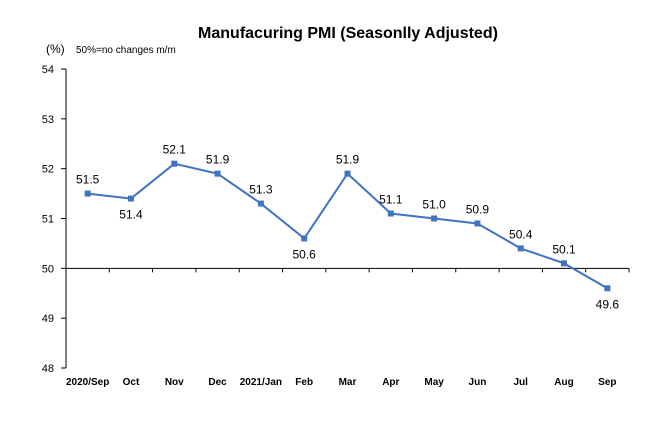 The height and width of the screenshot is (432, 663). Describe the element at coordinates (608, 304) in the screenshot. I see `data-label: 49.6` at that location.